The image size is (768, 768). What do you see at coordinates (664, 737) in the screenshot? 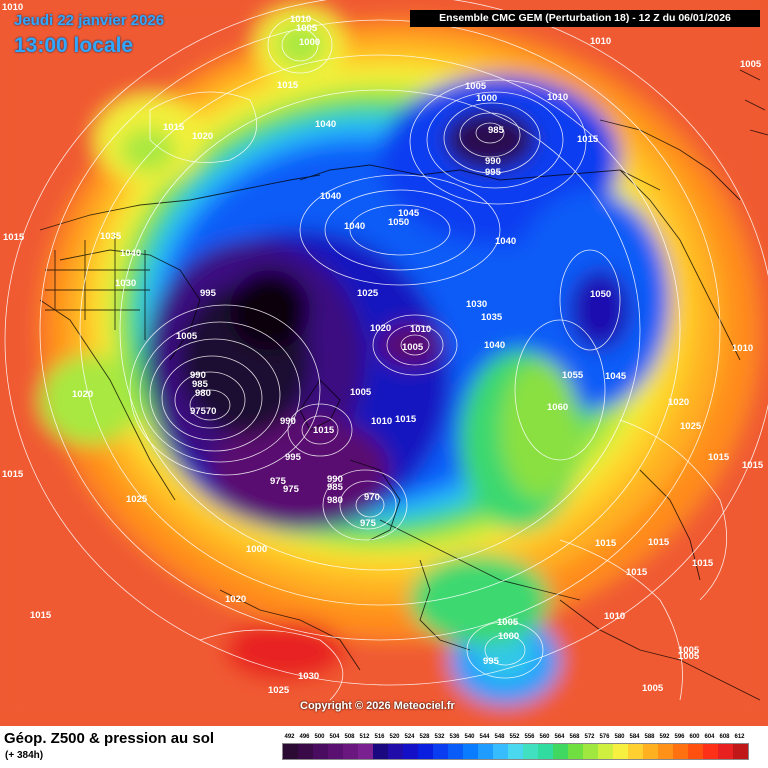
I see `legend-tick-label: 592` at bounding box center [664, 737].